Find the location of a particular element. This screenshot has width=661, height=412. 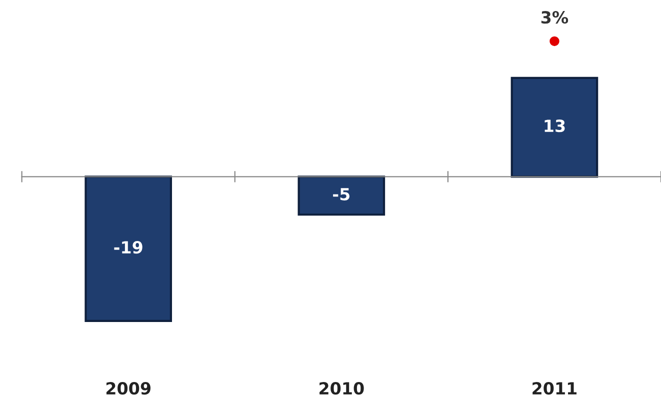

text: 3% is located at coordinates (554, 17).